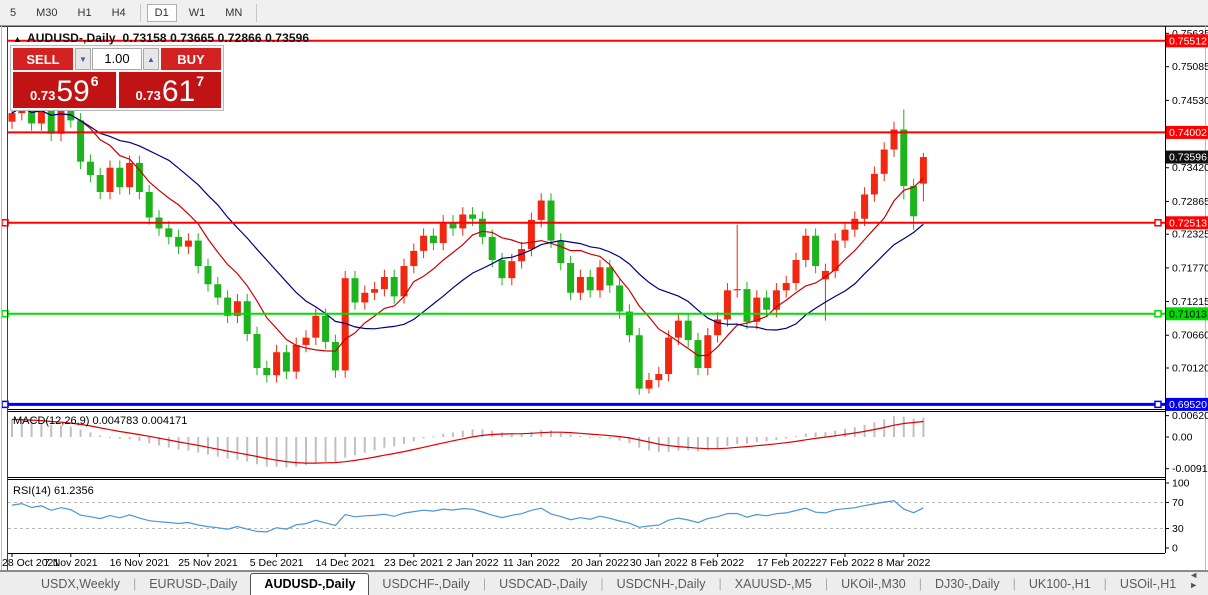  What do you see at coordinates (1198, 580) in the screenshot?
I see `tab-scroll-arrows: ◄ ►` at bounding box center [1198, 580].